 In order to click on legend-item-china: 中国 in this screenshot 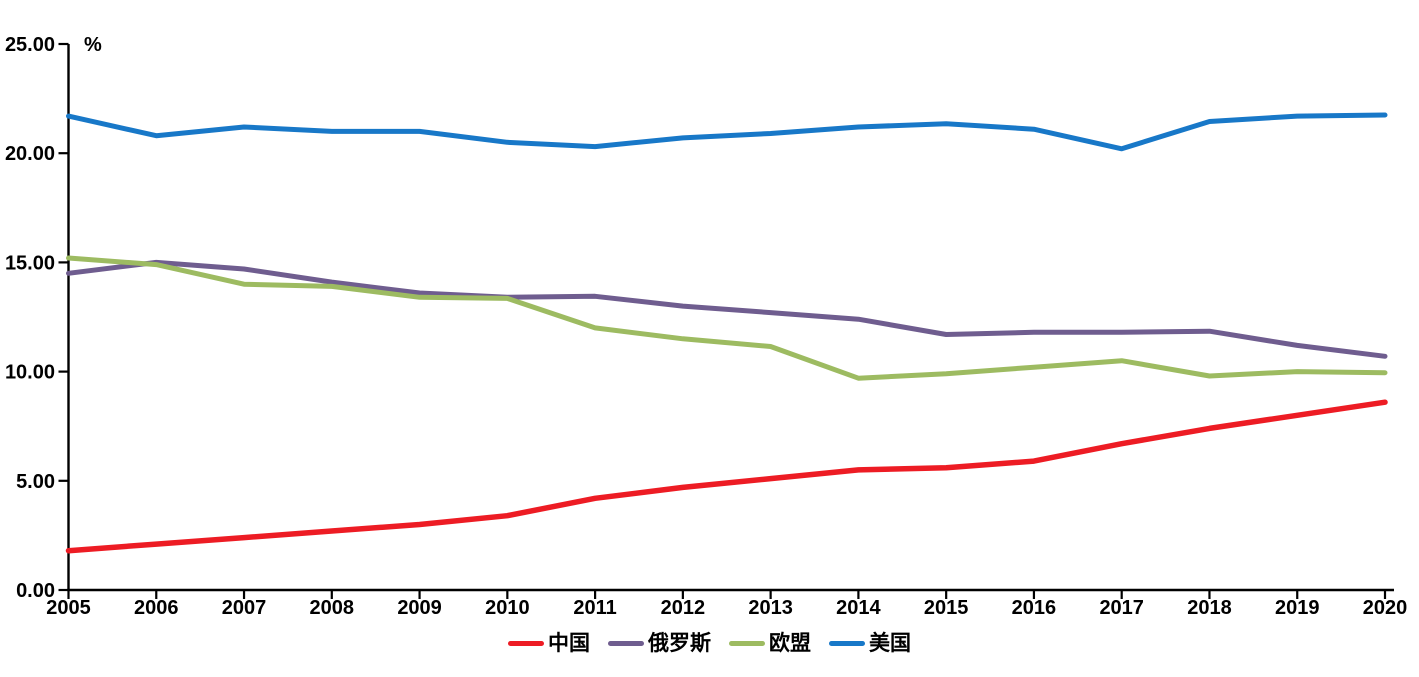, I will do `click(549, 643)`.